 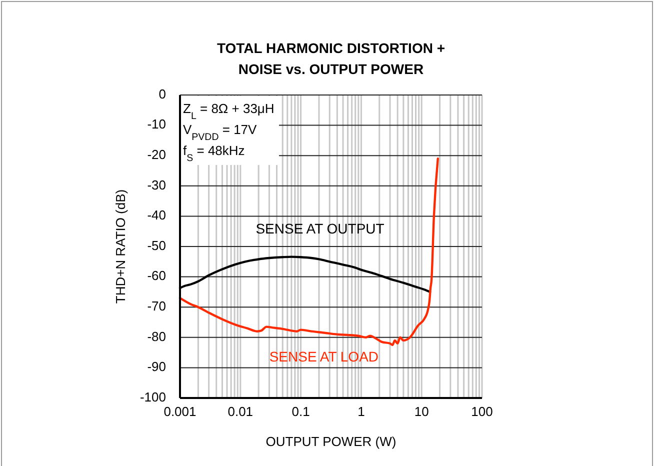 What do you see at coordinates (180, 411) in the screenshot?
I see `x-tick-label: 0.001` at bounding box center [180, 411].